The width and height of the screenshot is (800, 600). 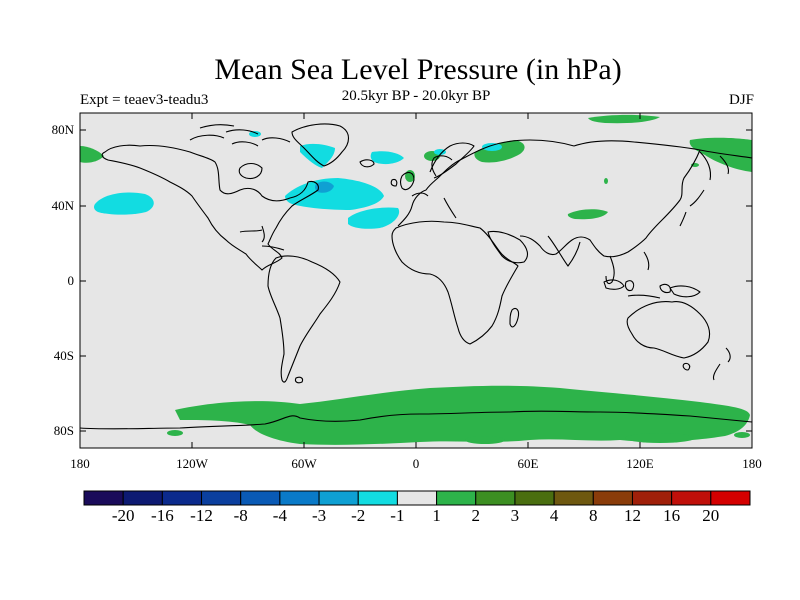 What do you see at coordinates (367, 163) in the screenshot?
I see `iceland-coastline` at bounding box center [367, 163].